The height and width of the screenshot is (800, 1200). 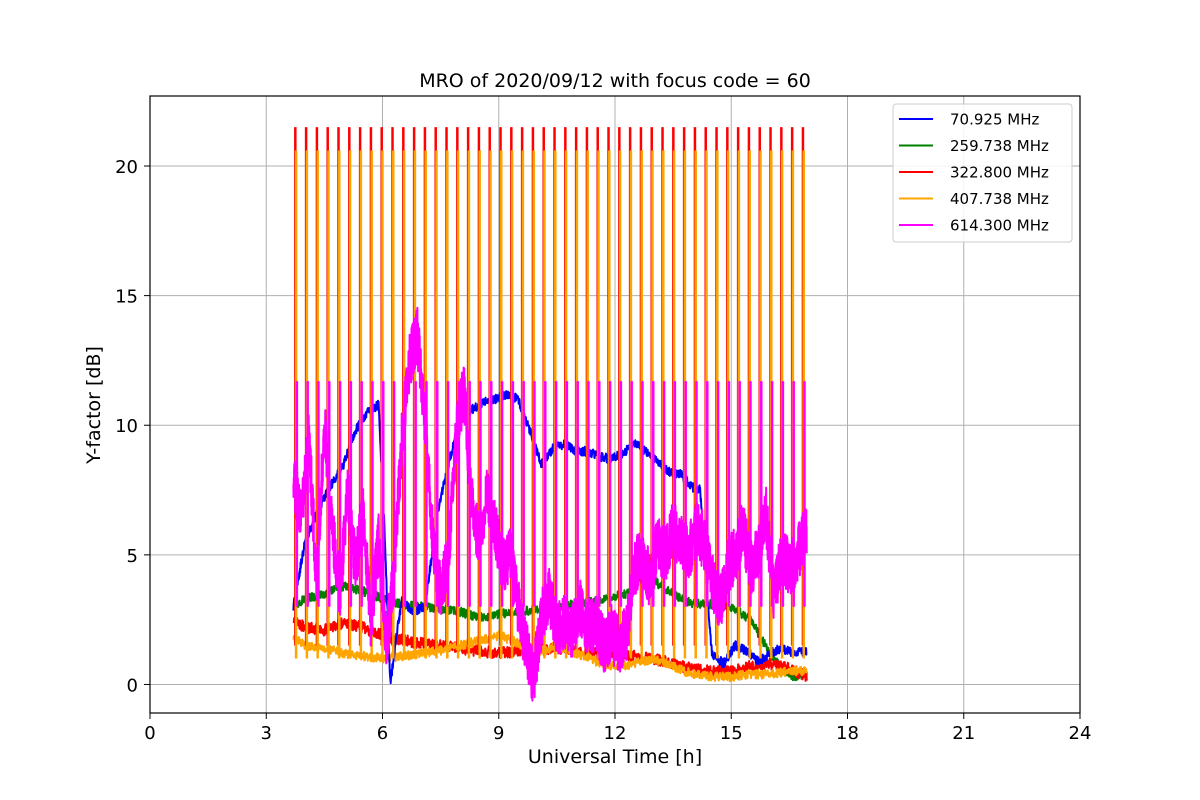 I want to click on x-tick-label: 6, so click(x=382, y=733).